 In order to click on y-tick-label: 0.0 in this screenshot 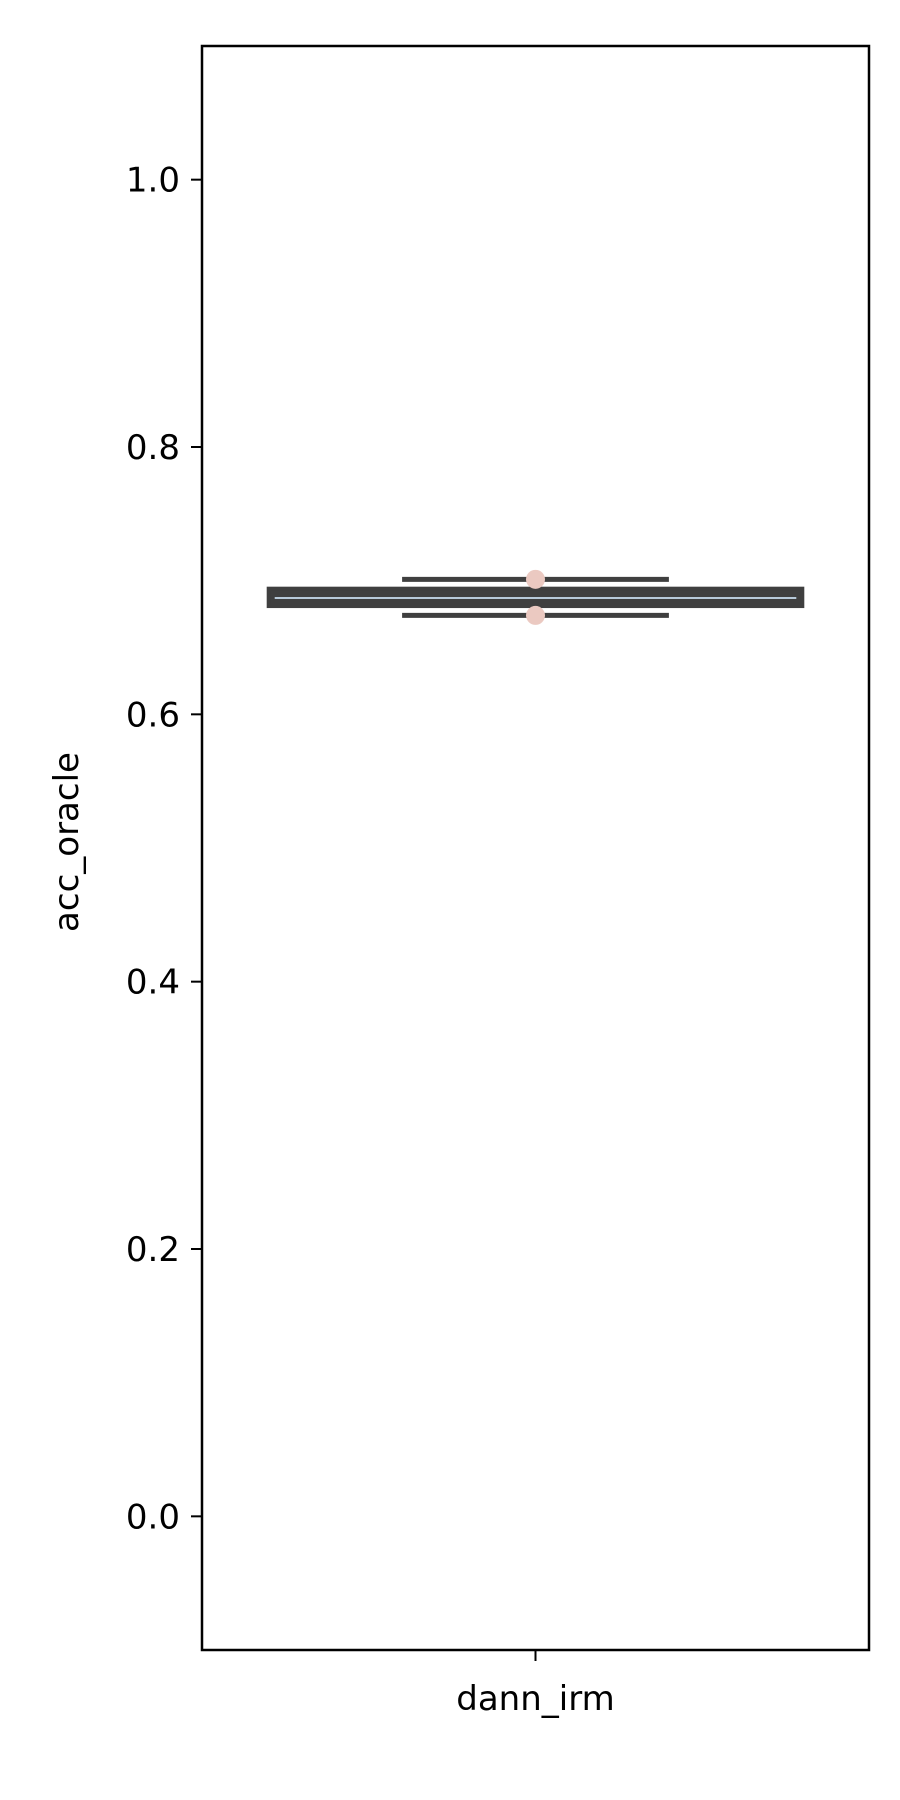, I will do `click(153, 1517)`.